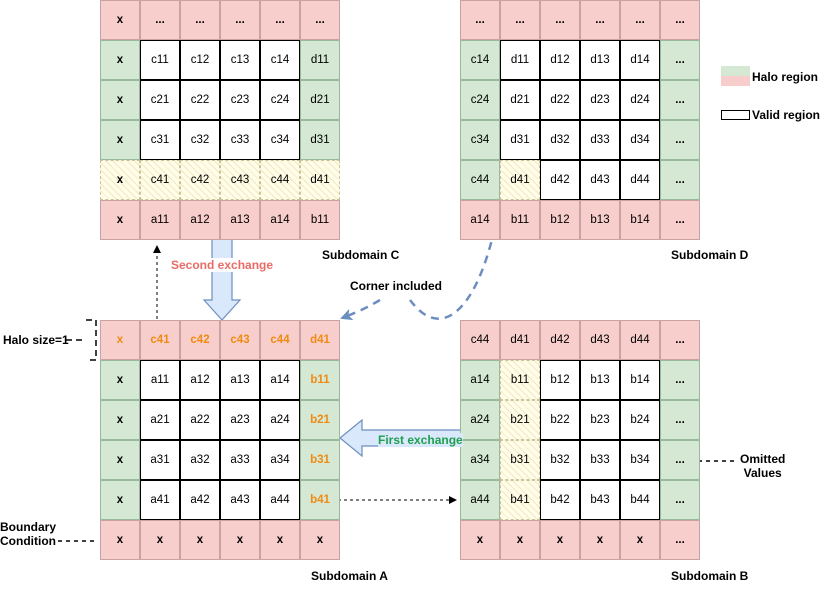 The width and height of the screenshot is (831, 591). What do you see at coordinates (280, 140) in the screenshot?
I see `subdomain-c-cell-r3-c4: c34` at bounding box center [280, 140].